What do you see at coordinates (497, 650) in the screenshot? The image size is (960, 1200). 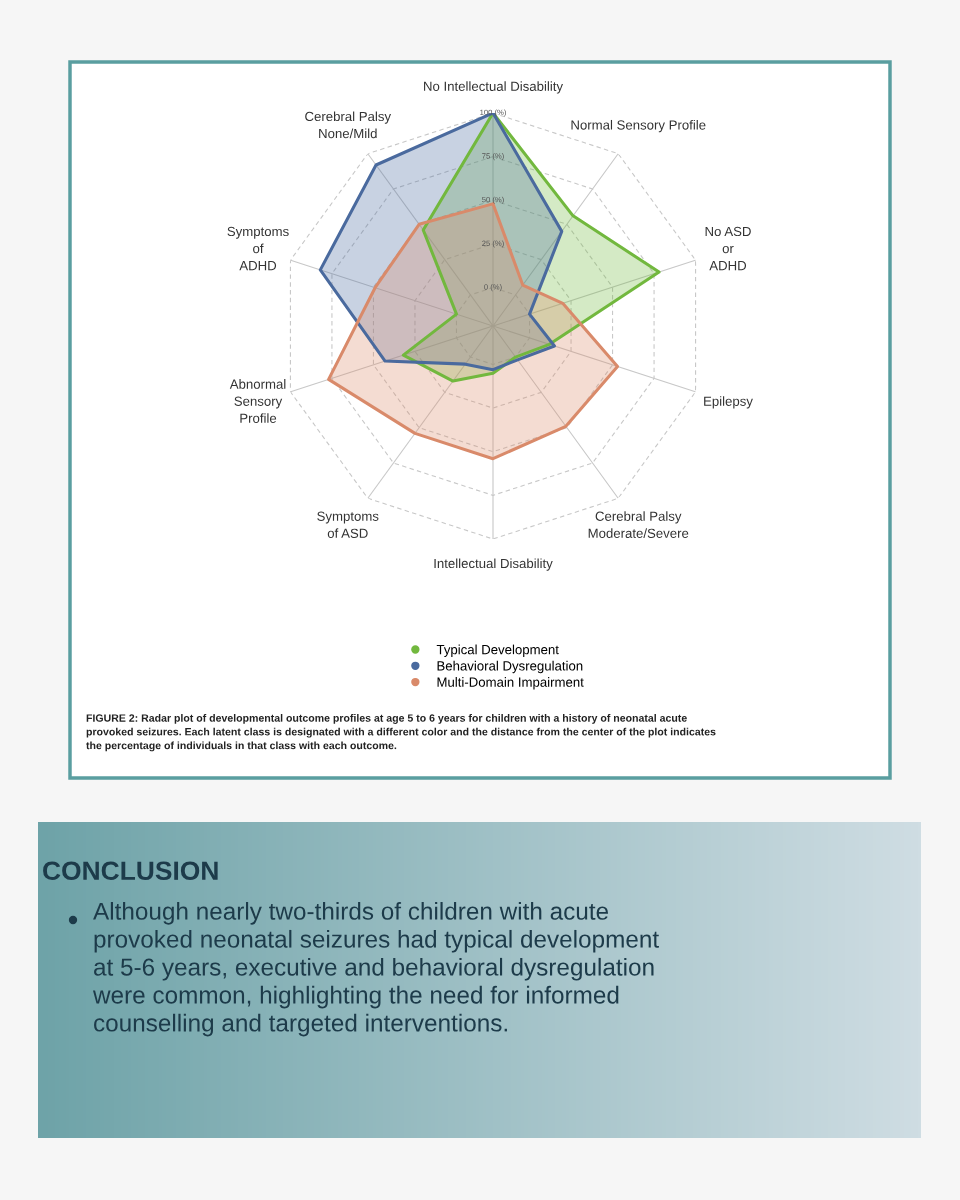 I see `legend-label: Typical Development` at bounding box center [497, 650].